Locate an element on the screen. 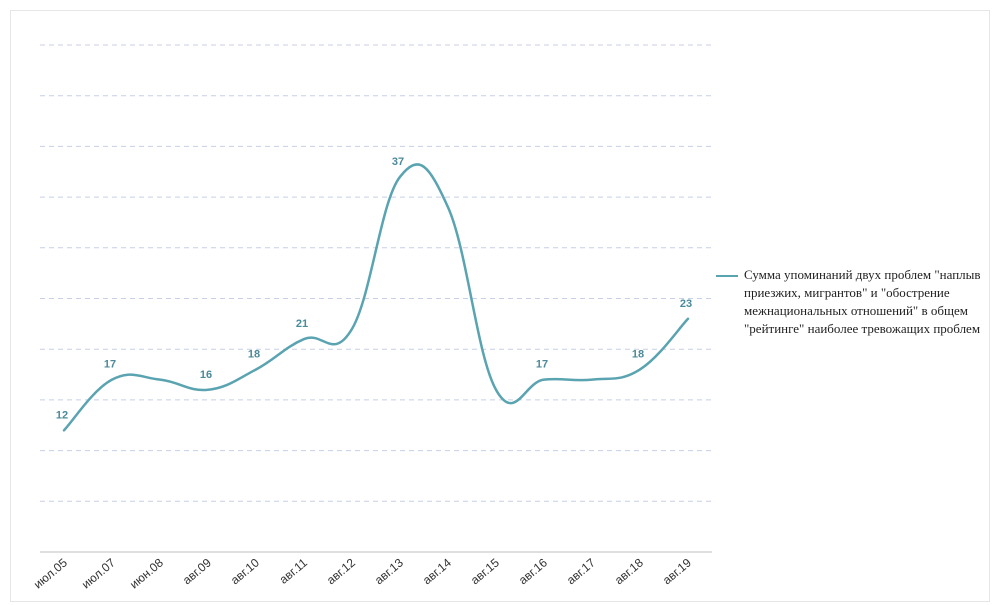 This screenshot has height=605, width=999. x-tick-label: авг.13 is located at coordinates (389, 571).